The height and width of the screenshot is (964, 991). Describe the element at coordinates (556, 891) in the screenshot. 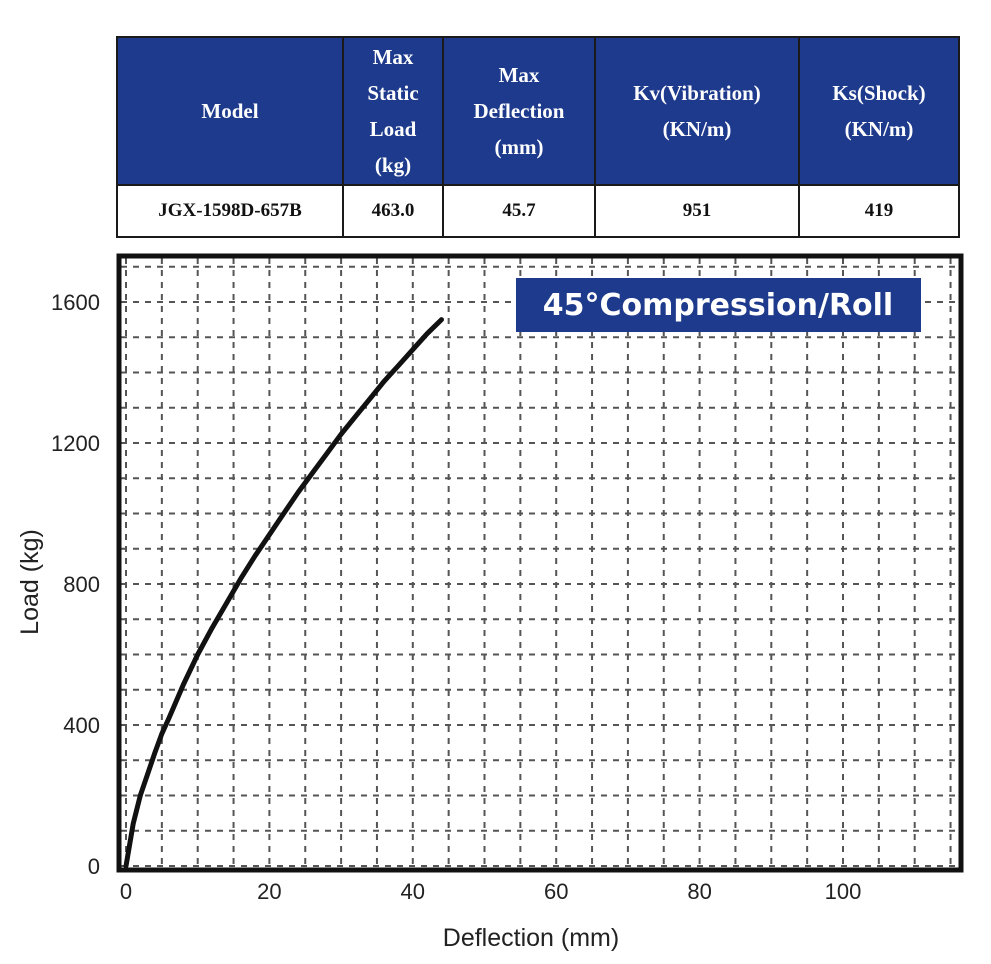

I see `x-tick-label: 60` at that location.